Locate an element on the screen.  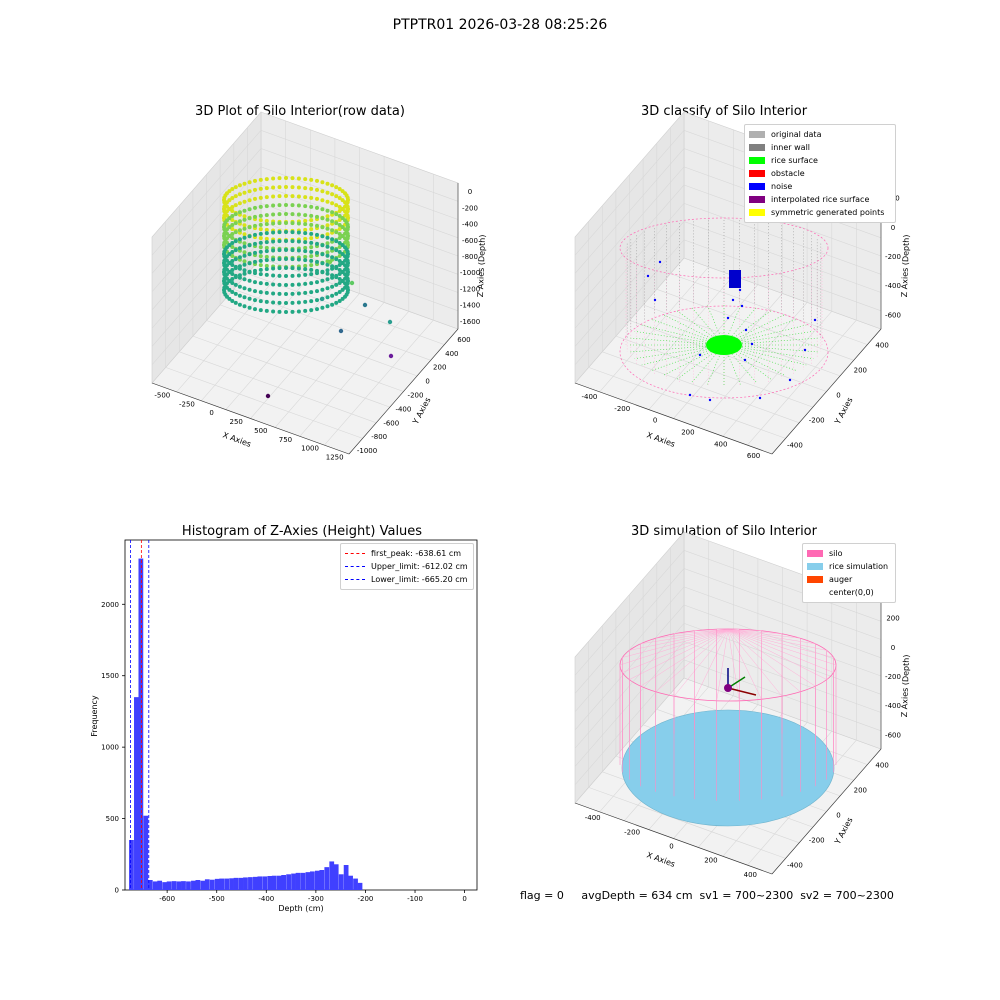
z-tick-label: -600 is located at coordinates (470, 241).